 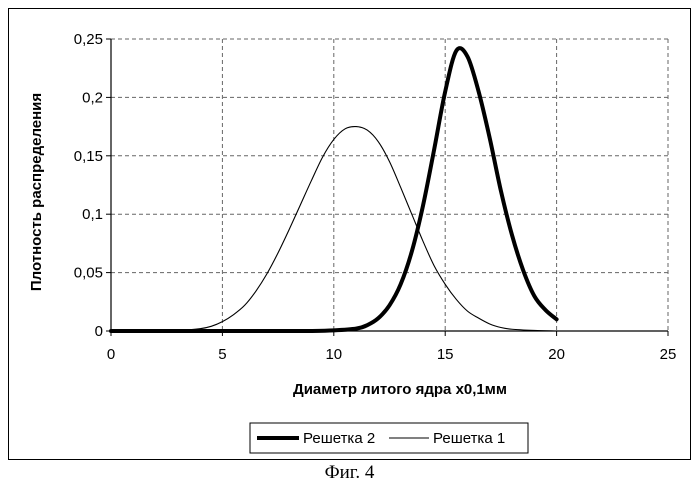 I want to click on figure-caption: Фиг. 4, so click(x=349, y=473).